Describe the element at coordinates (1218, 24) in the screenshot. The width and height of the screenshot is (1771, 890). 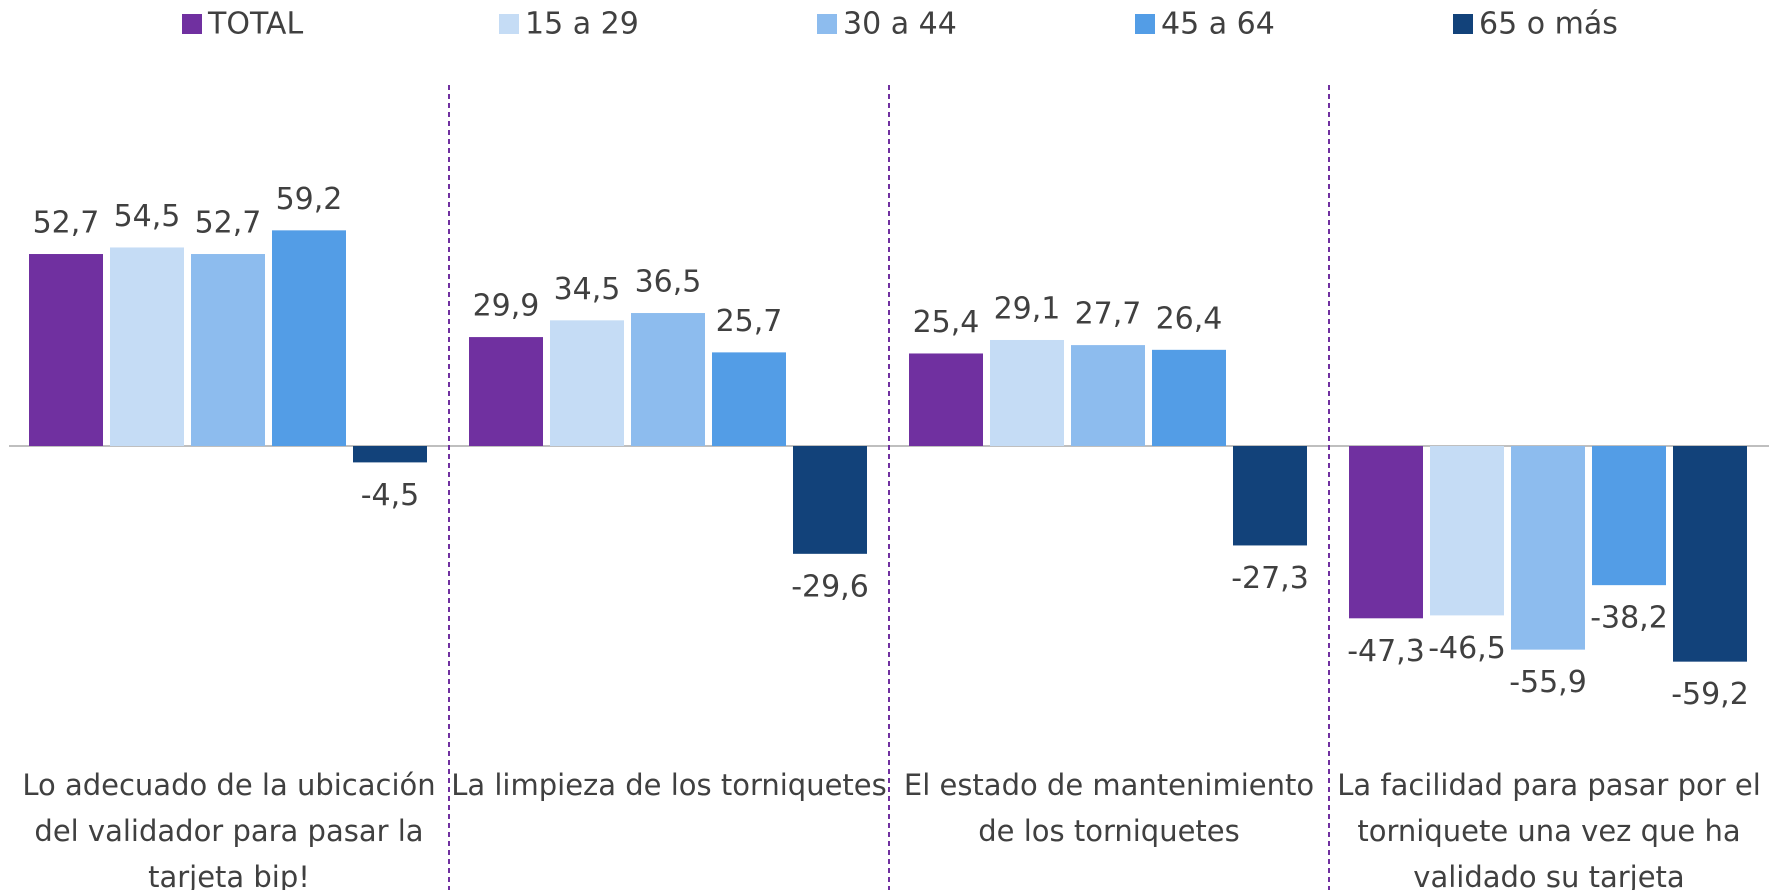
I see `legend-label: 45 a 64` at that location.